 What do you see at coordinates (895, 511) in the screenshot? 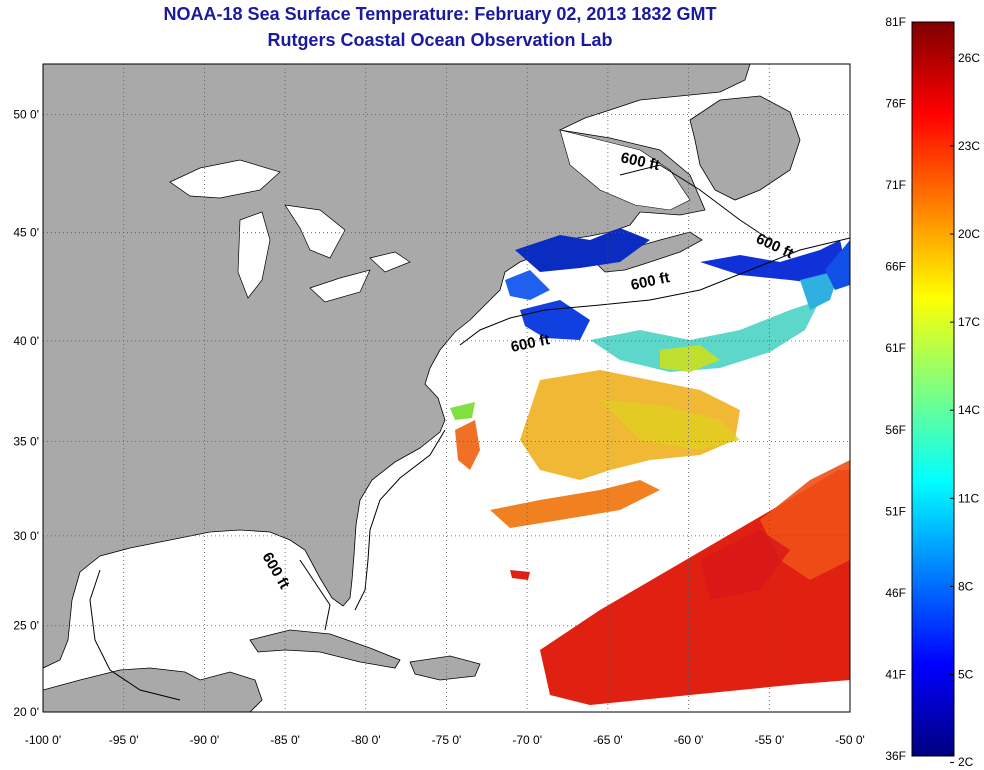
I see `colorbar-fahrenheit-label: 51F` at bounding box center [895, 511].